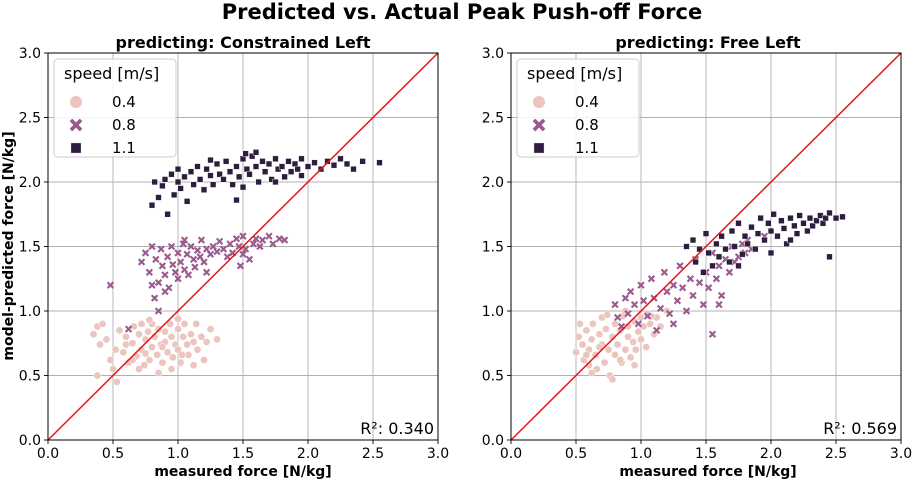 This screenshot has height=481, width=913. I want to click on legend: speed [m/s] 0.4 0.8 1.1, so click(578, 108).